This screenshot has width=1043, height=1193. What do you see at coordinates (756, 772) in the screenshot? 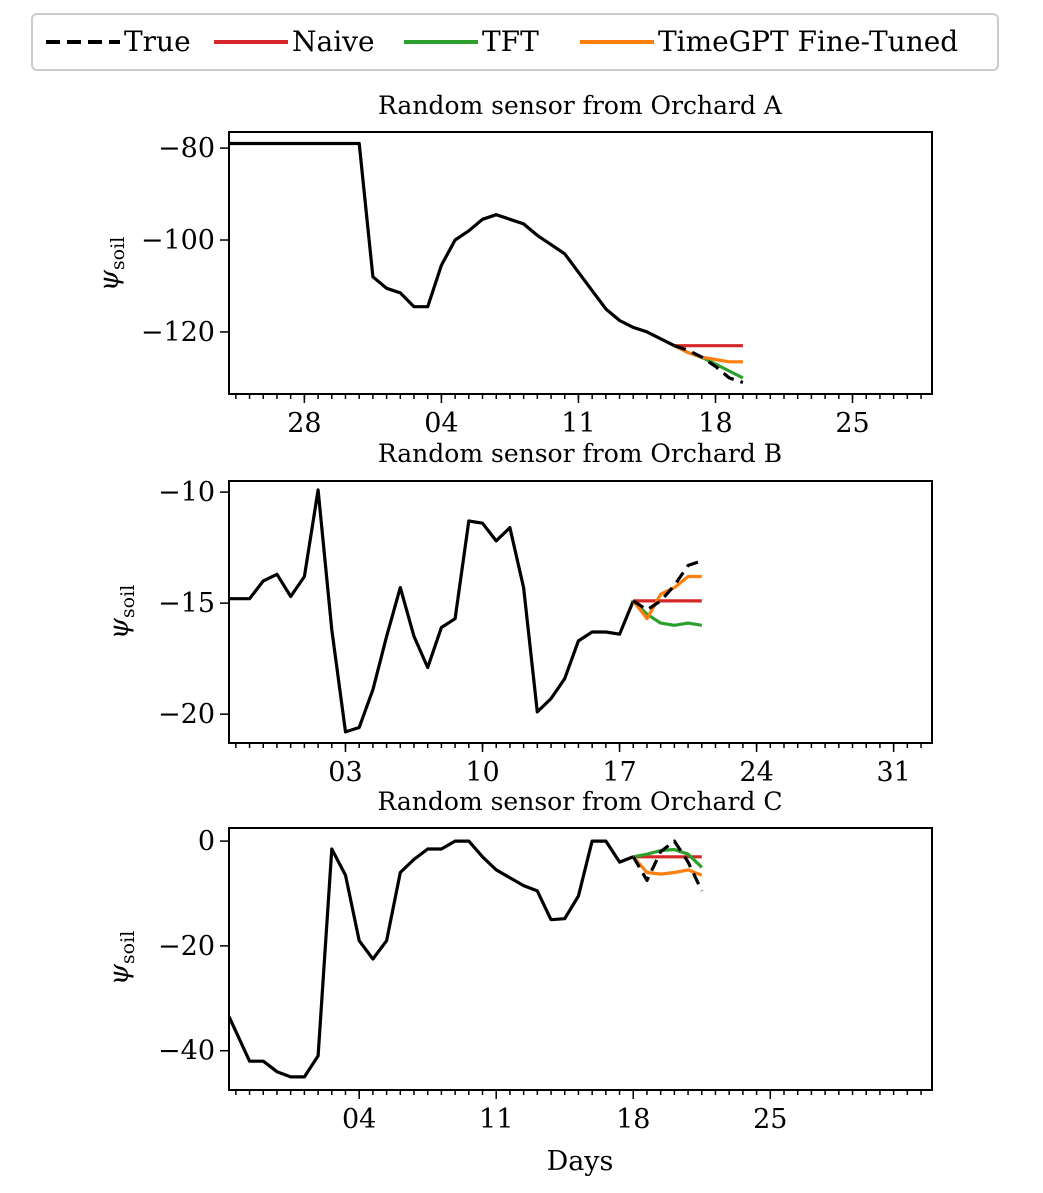
I see `panel-b-x-tick-label: 24` at bounding box center [756, 772].